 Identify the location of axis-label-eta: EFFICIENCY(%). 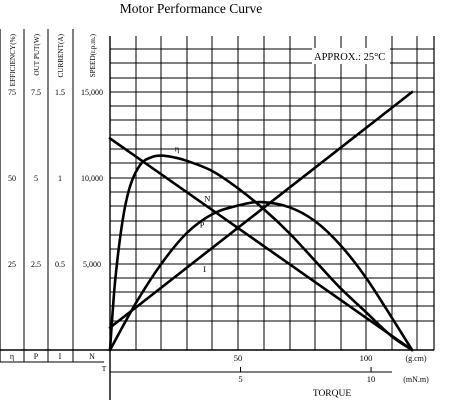
(13, 59).